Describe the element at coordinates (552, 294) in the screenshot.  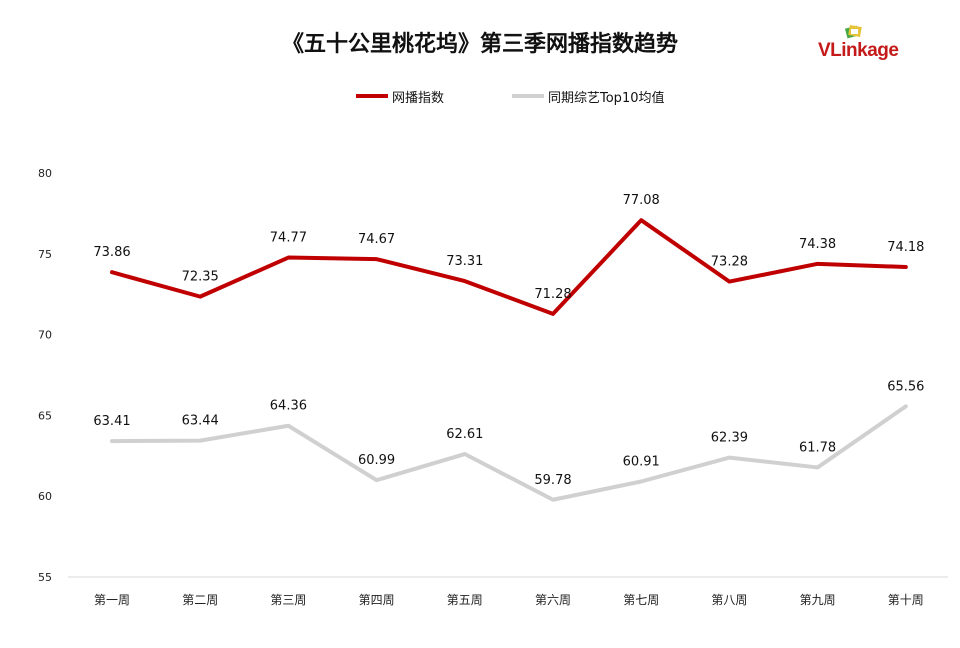
I see `data-label-series-1: 71.28` at that location.